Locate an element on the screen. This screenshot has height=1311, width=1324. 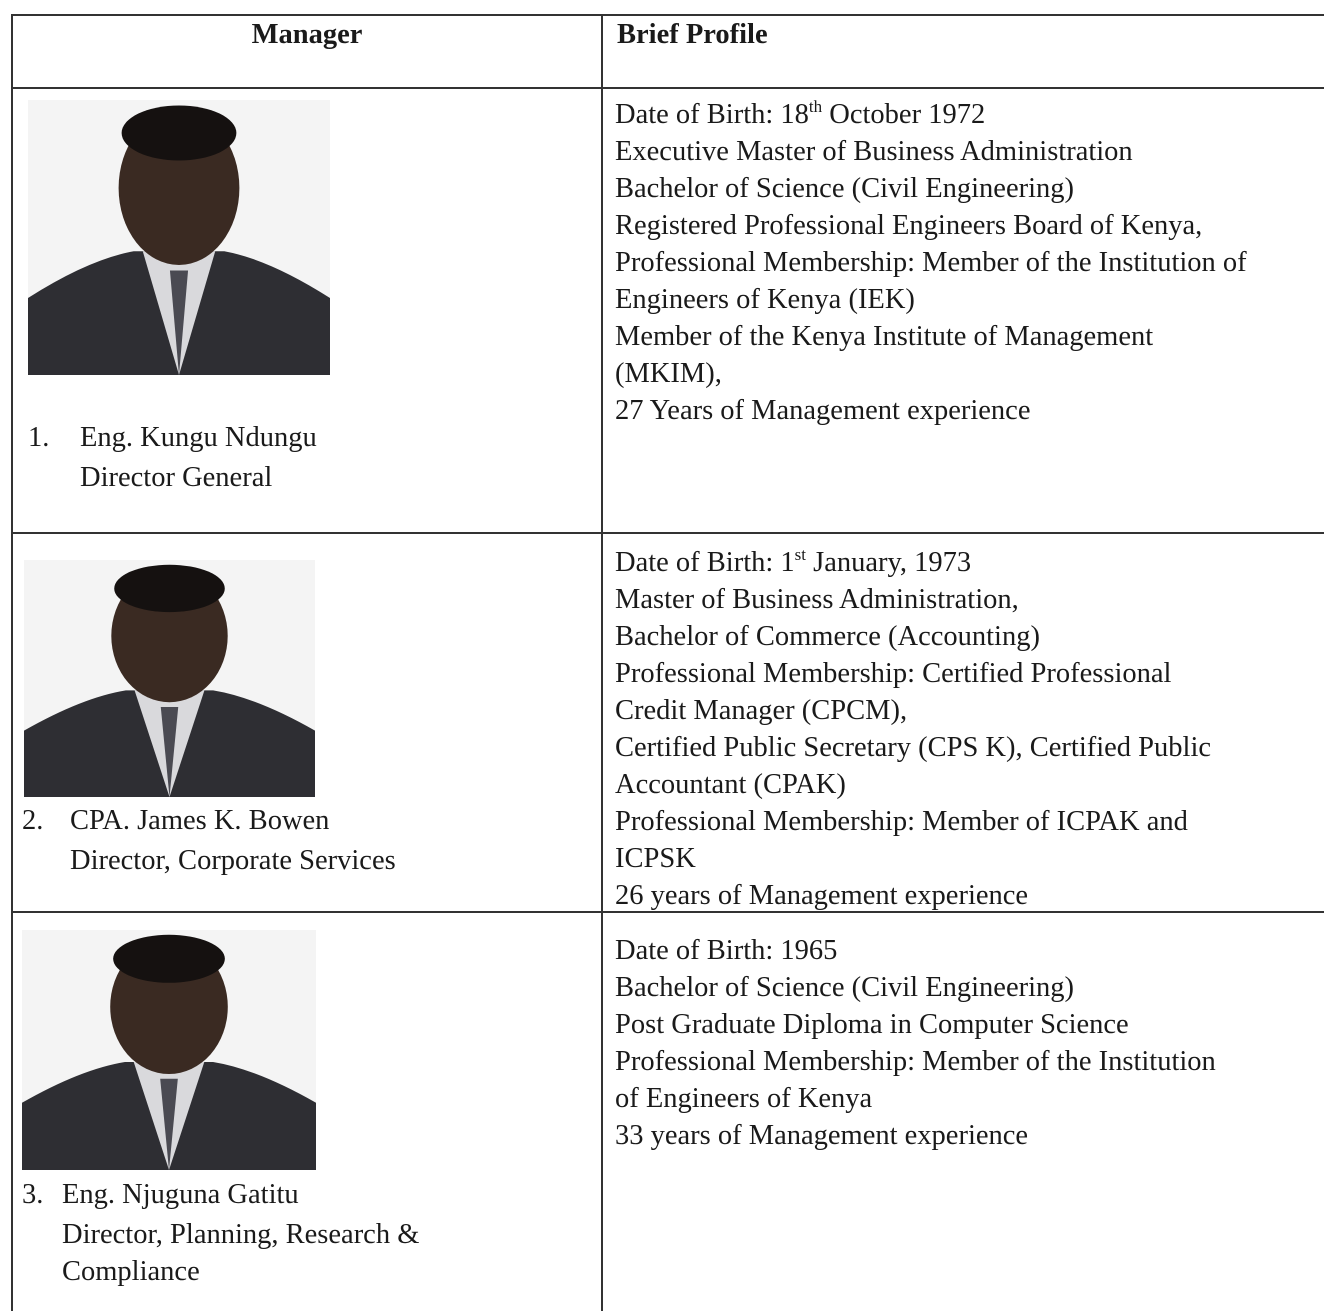
manager-title: Director, Corporate Services is located at coordinates (233, 860).